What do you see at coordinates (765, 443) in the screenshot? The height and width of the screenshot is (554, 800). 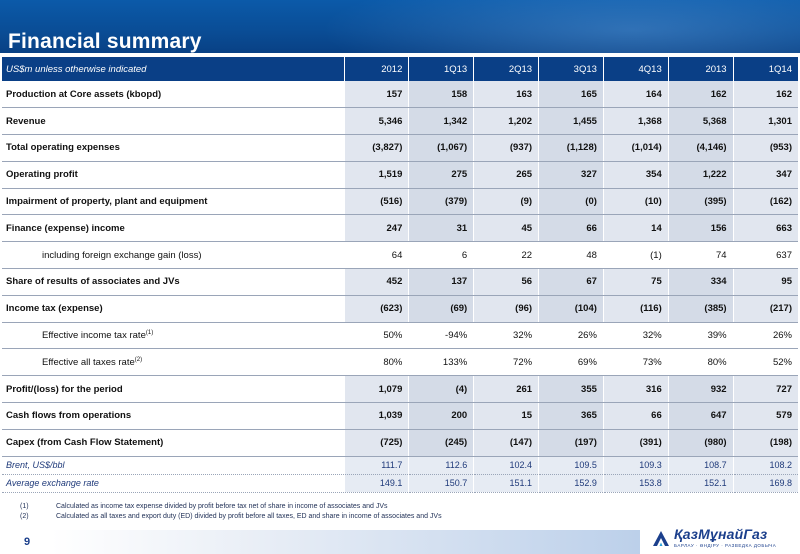 I see `table-cell: (198)` at bounding box center [765, 443].